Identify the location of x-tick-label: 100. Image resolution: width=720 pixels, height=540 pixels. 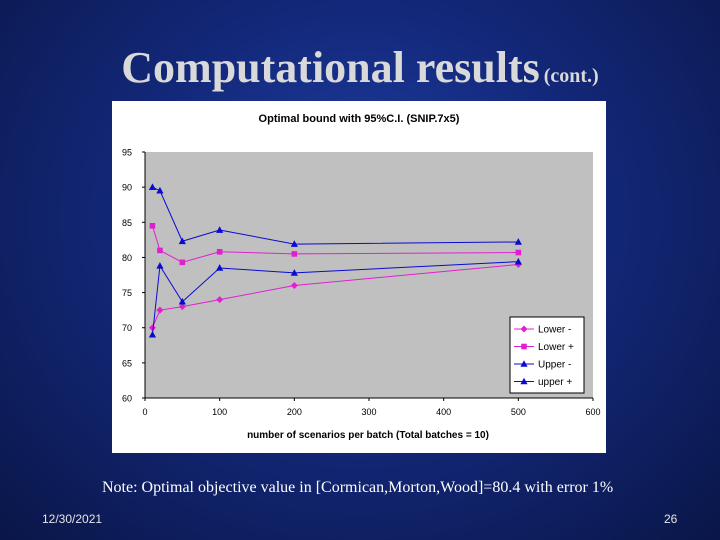
(219, 412).